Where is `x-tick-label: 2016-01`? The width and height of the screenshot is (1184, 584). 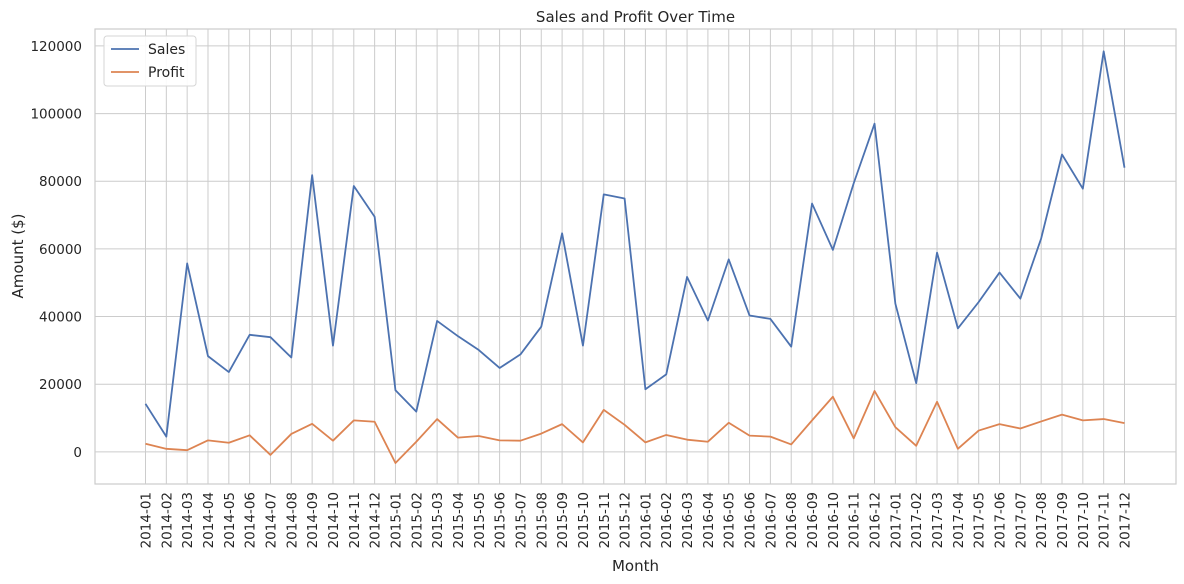
x-tick-label: 2016-01 is located at coordinates (646, 520).